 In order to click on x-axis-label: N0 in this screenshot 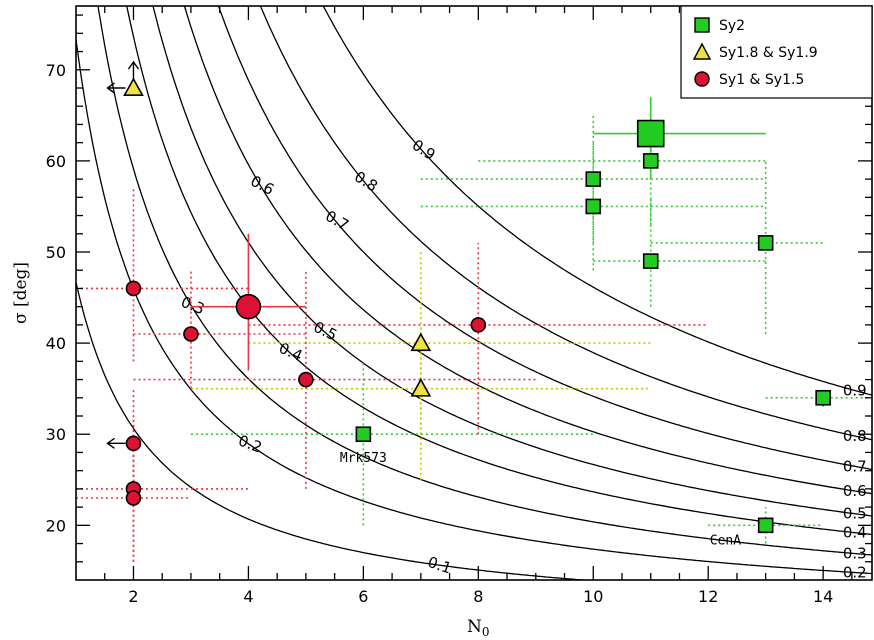, I will do `click(478, 628)`.